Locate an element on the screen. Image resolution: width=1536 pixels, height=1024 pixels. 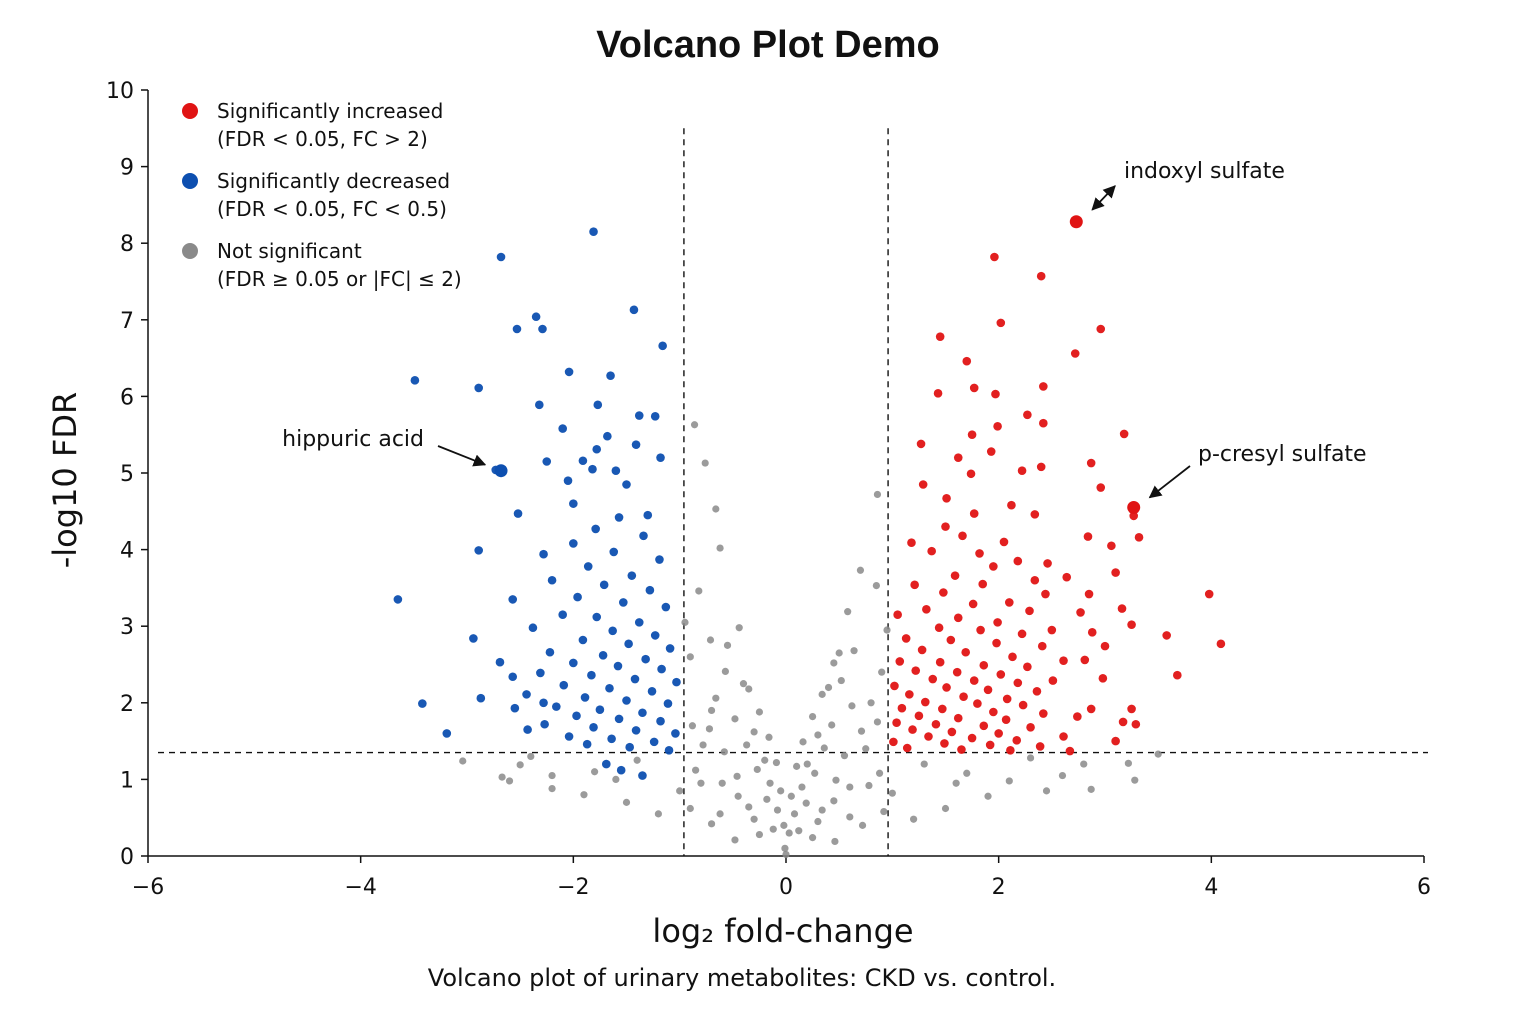
legend-marker is located at coordinates (190, 111).